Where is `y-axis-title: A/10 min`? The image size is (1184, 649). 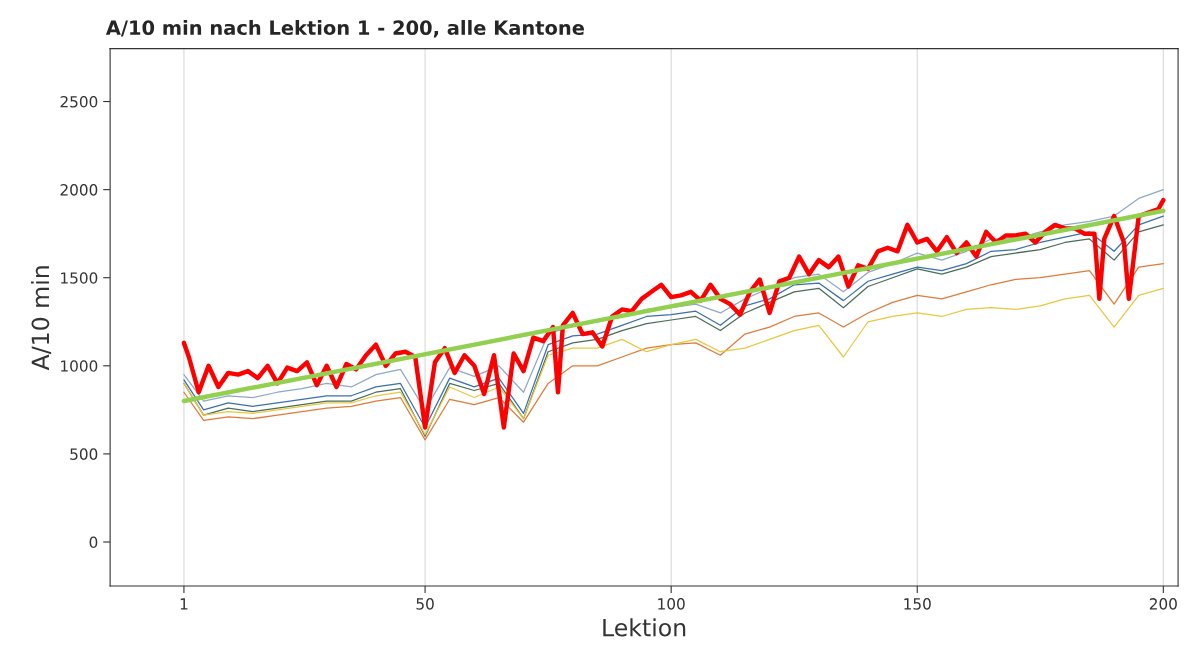
y-axis-title: A/10 min is located at coordinates (41, 318).